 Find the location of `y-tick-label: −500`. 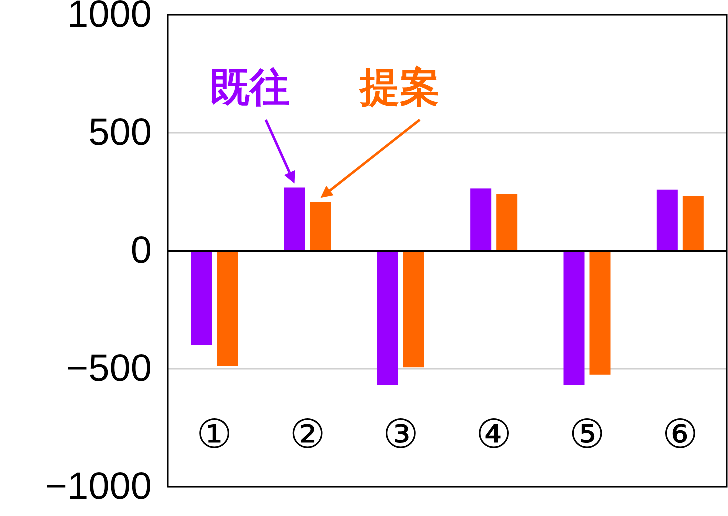

y-tick-label: −500 is located at coordinates (109, 369).